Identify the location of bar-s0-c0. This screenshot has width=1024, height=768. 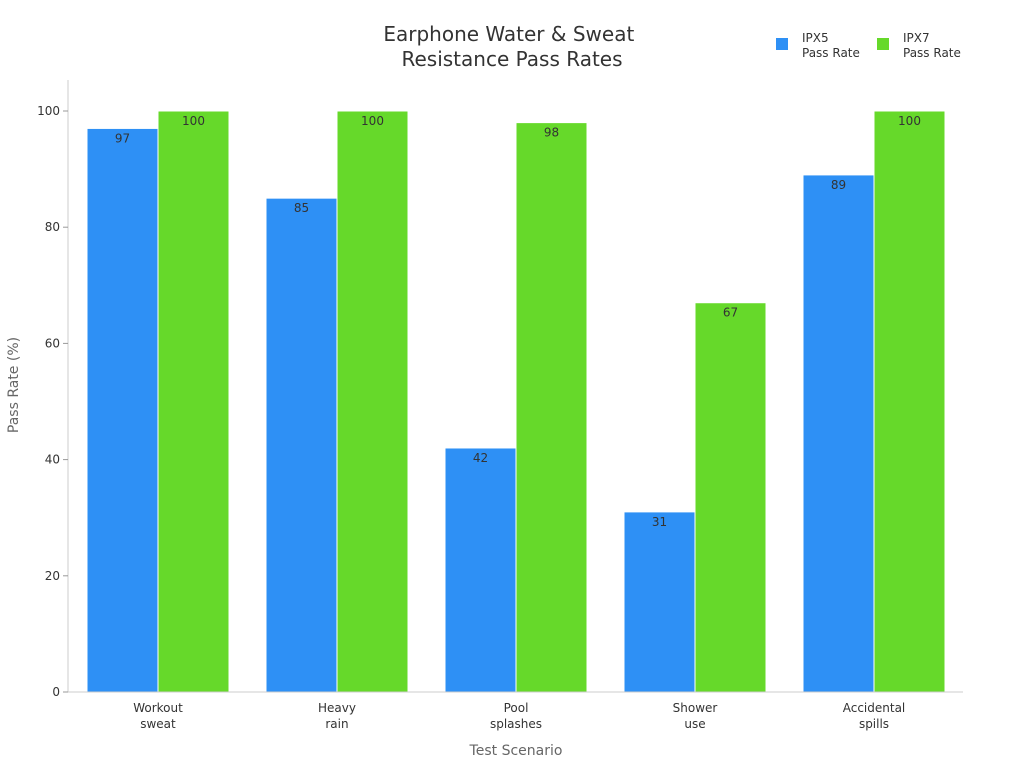
(122, 410).